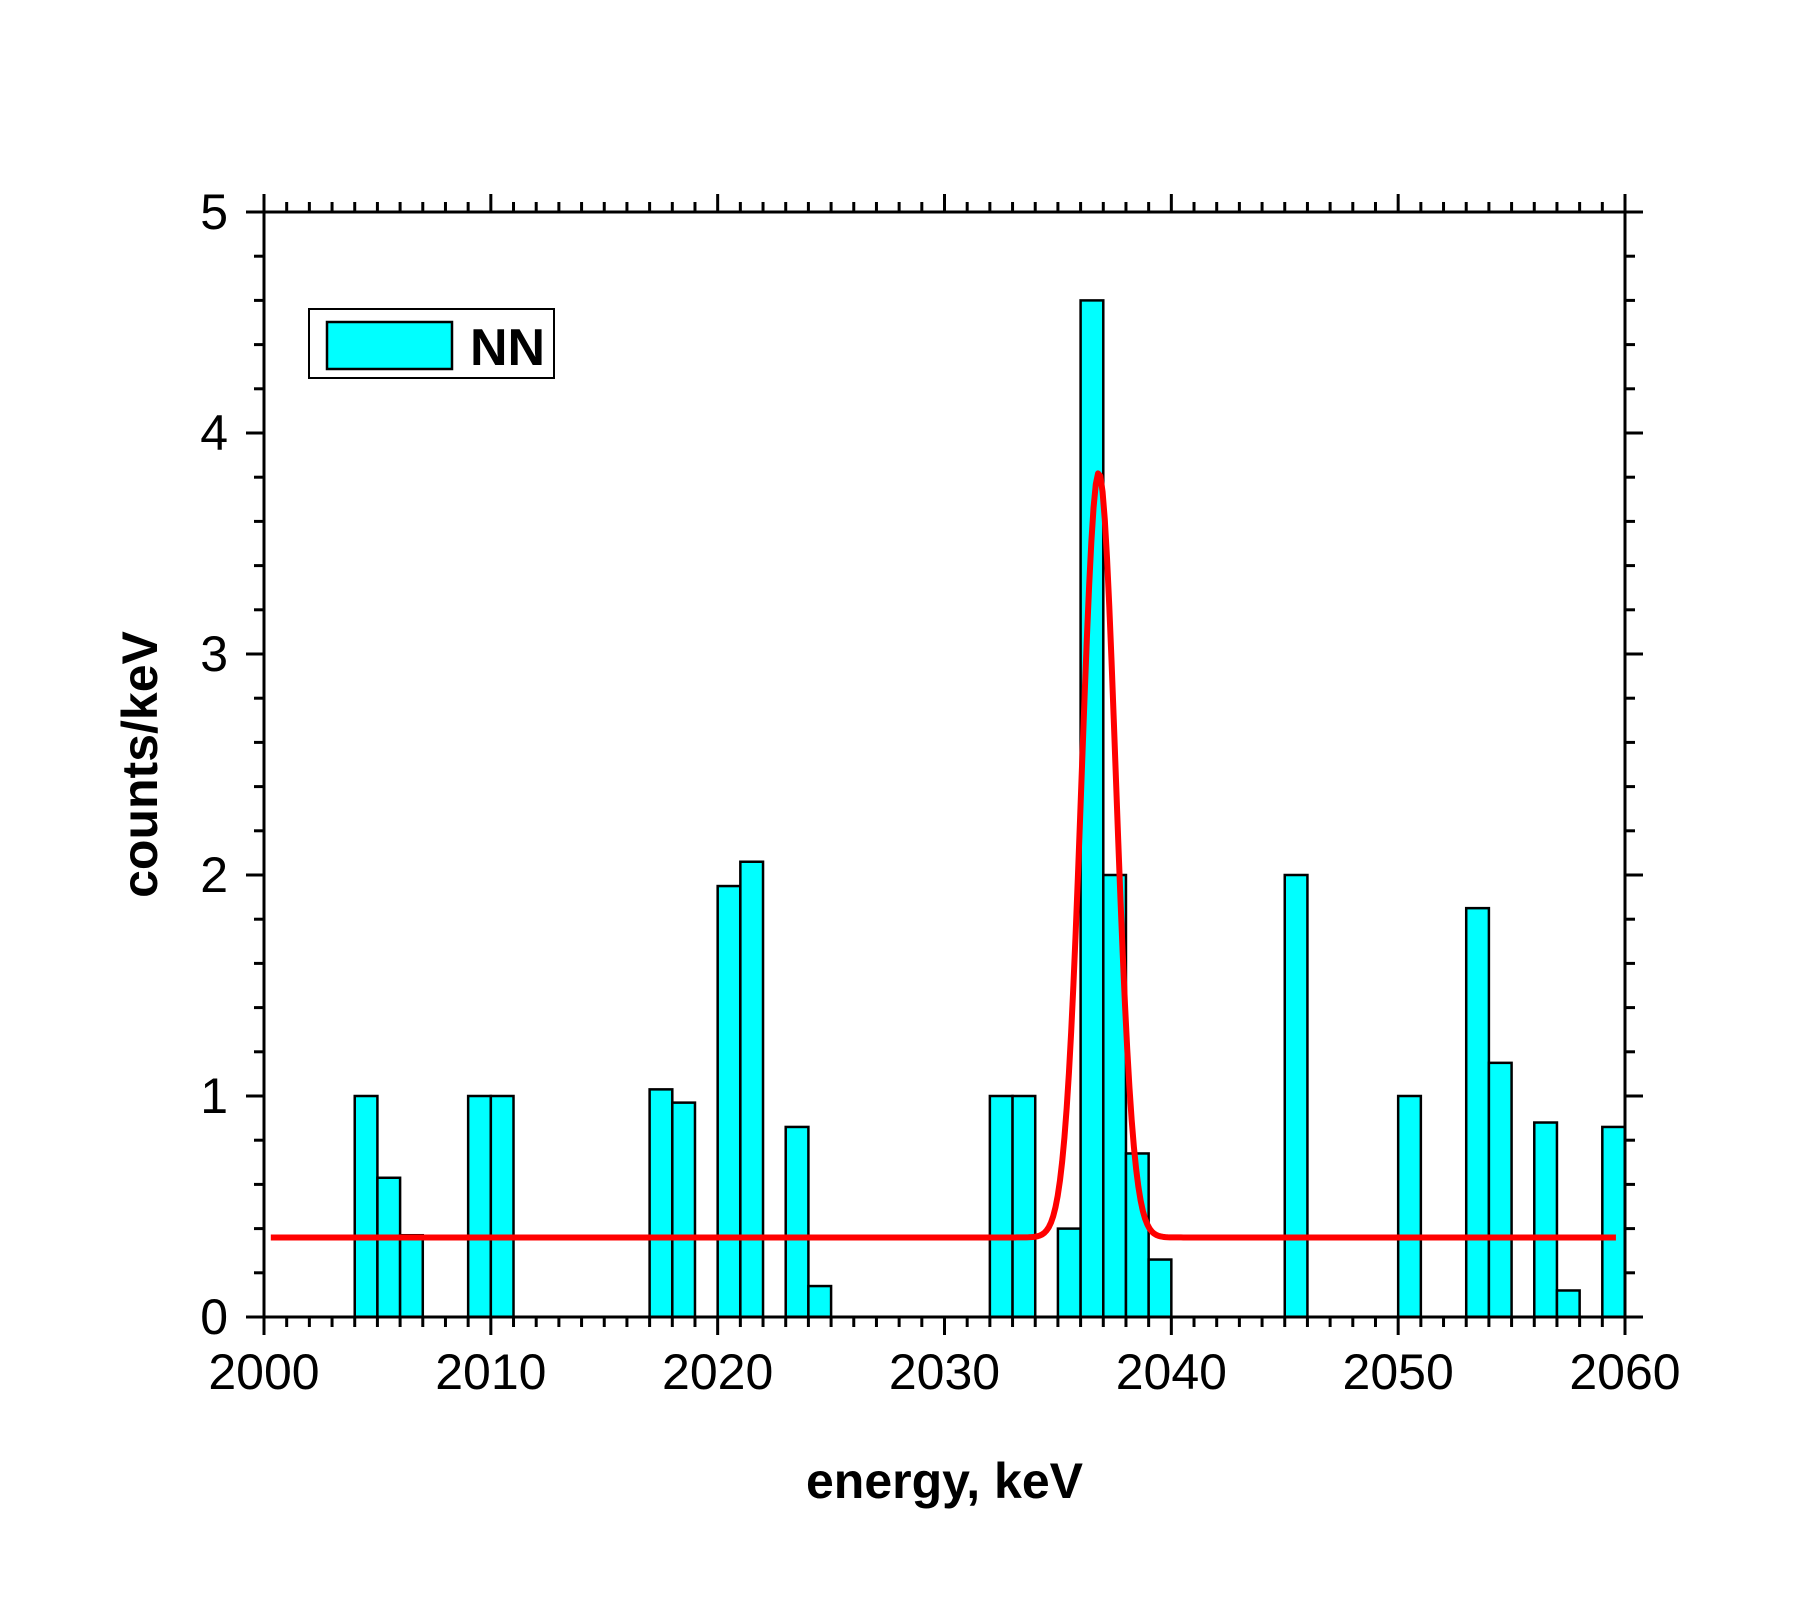  Describe the element at coordinates (214, 875) in the screenshot. I see `y-tick-label: 2` at that location.